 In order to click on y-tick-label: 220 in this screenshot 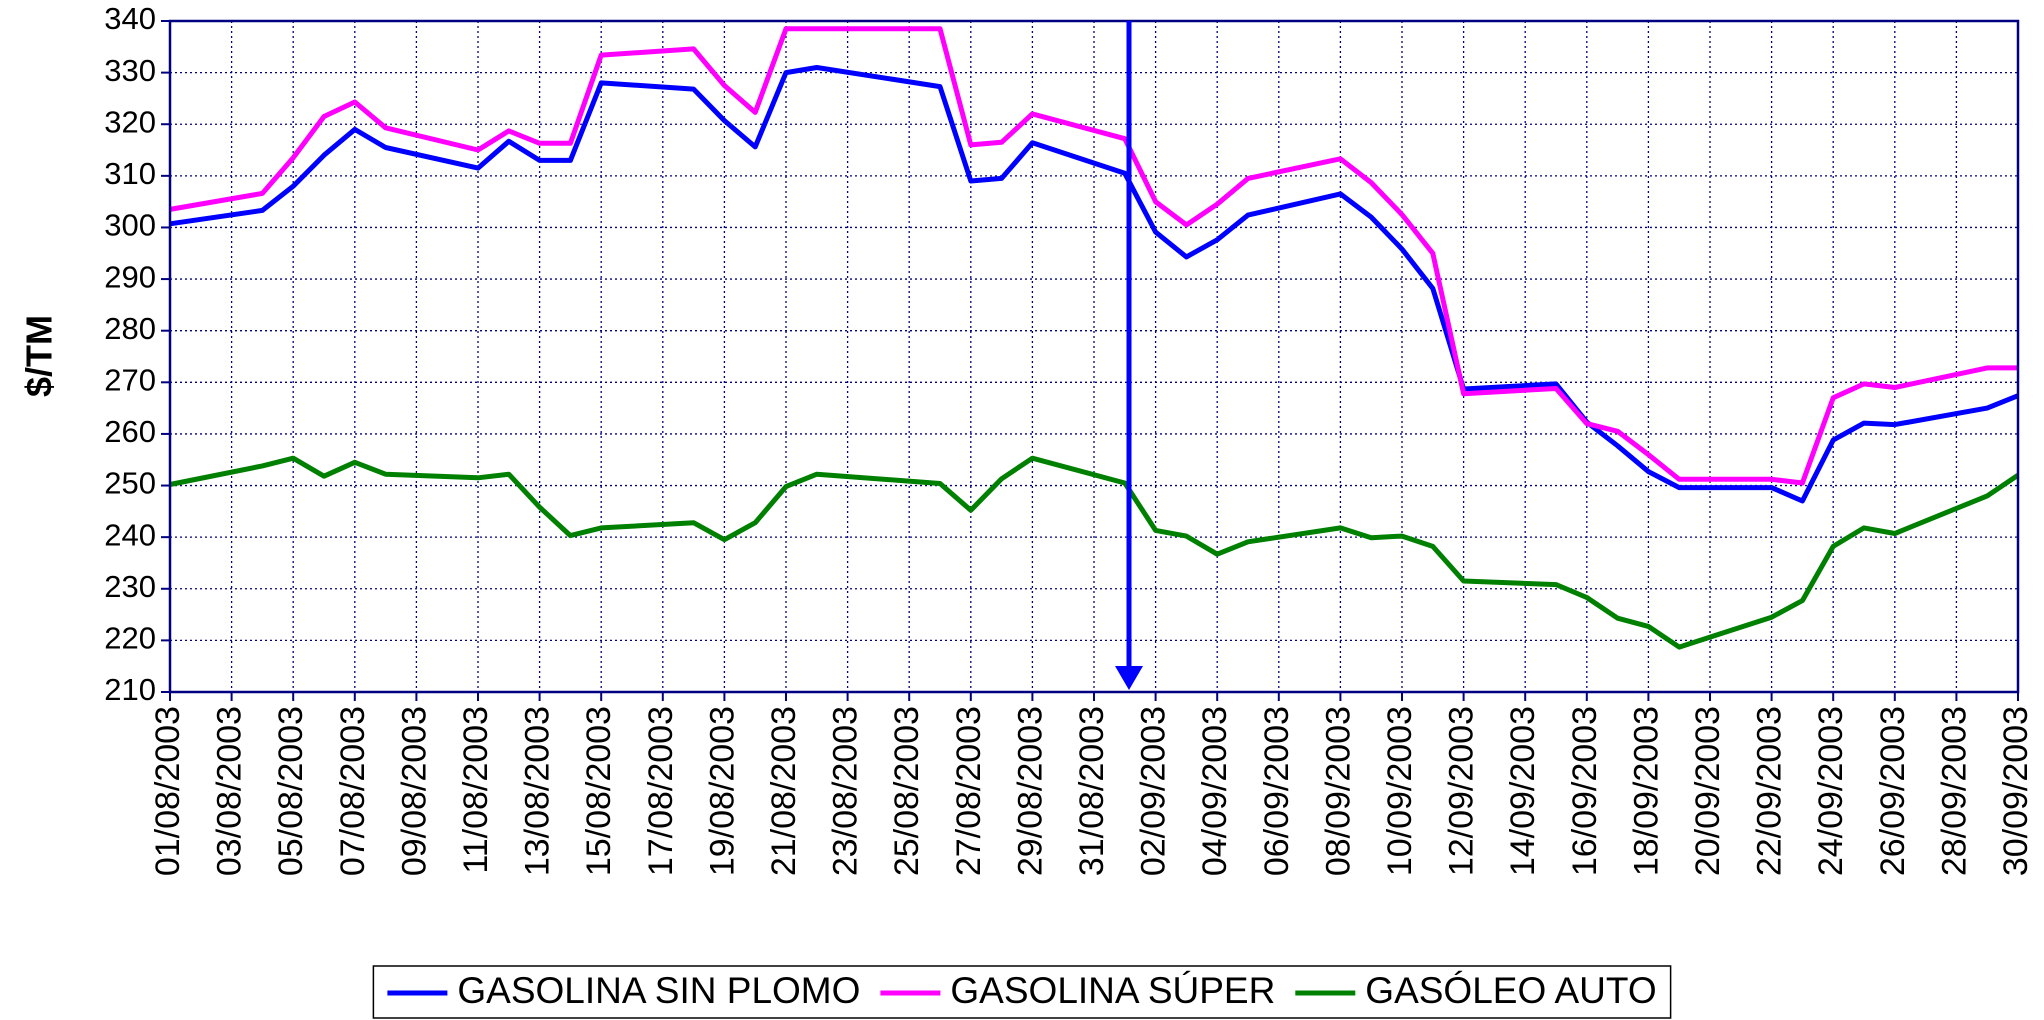, I will do `click(130, 638)`.